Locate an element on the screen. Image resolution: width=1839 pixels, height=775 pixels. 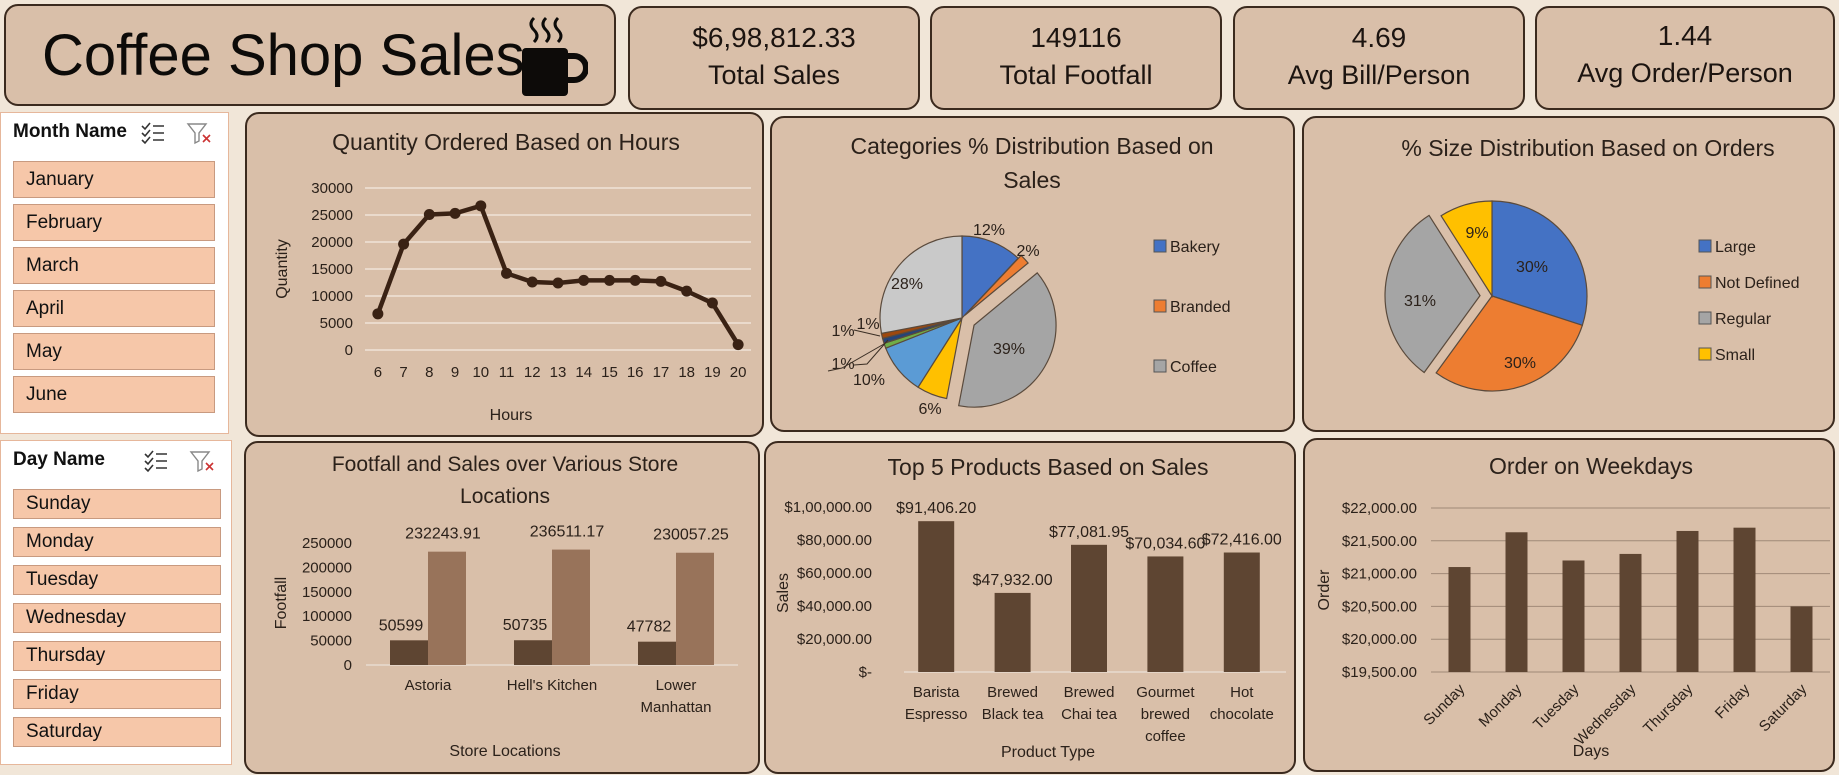
slicer-item-april: April is located at coordinates (114, 308).